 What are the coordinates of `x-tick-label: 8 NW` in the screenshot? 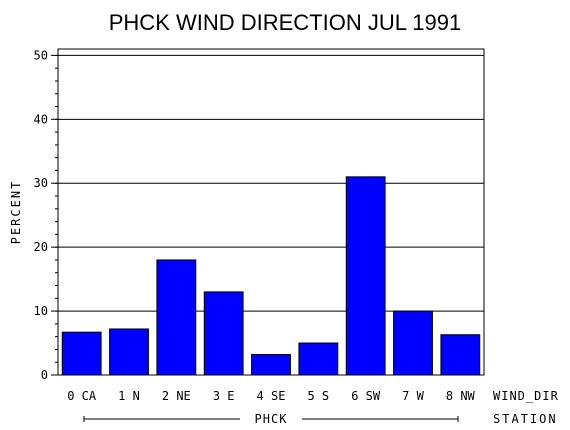 It's located at (461, 396).